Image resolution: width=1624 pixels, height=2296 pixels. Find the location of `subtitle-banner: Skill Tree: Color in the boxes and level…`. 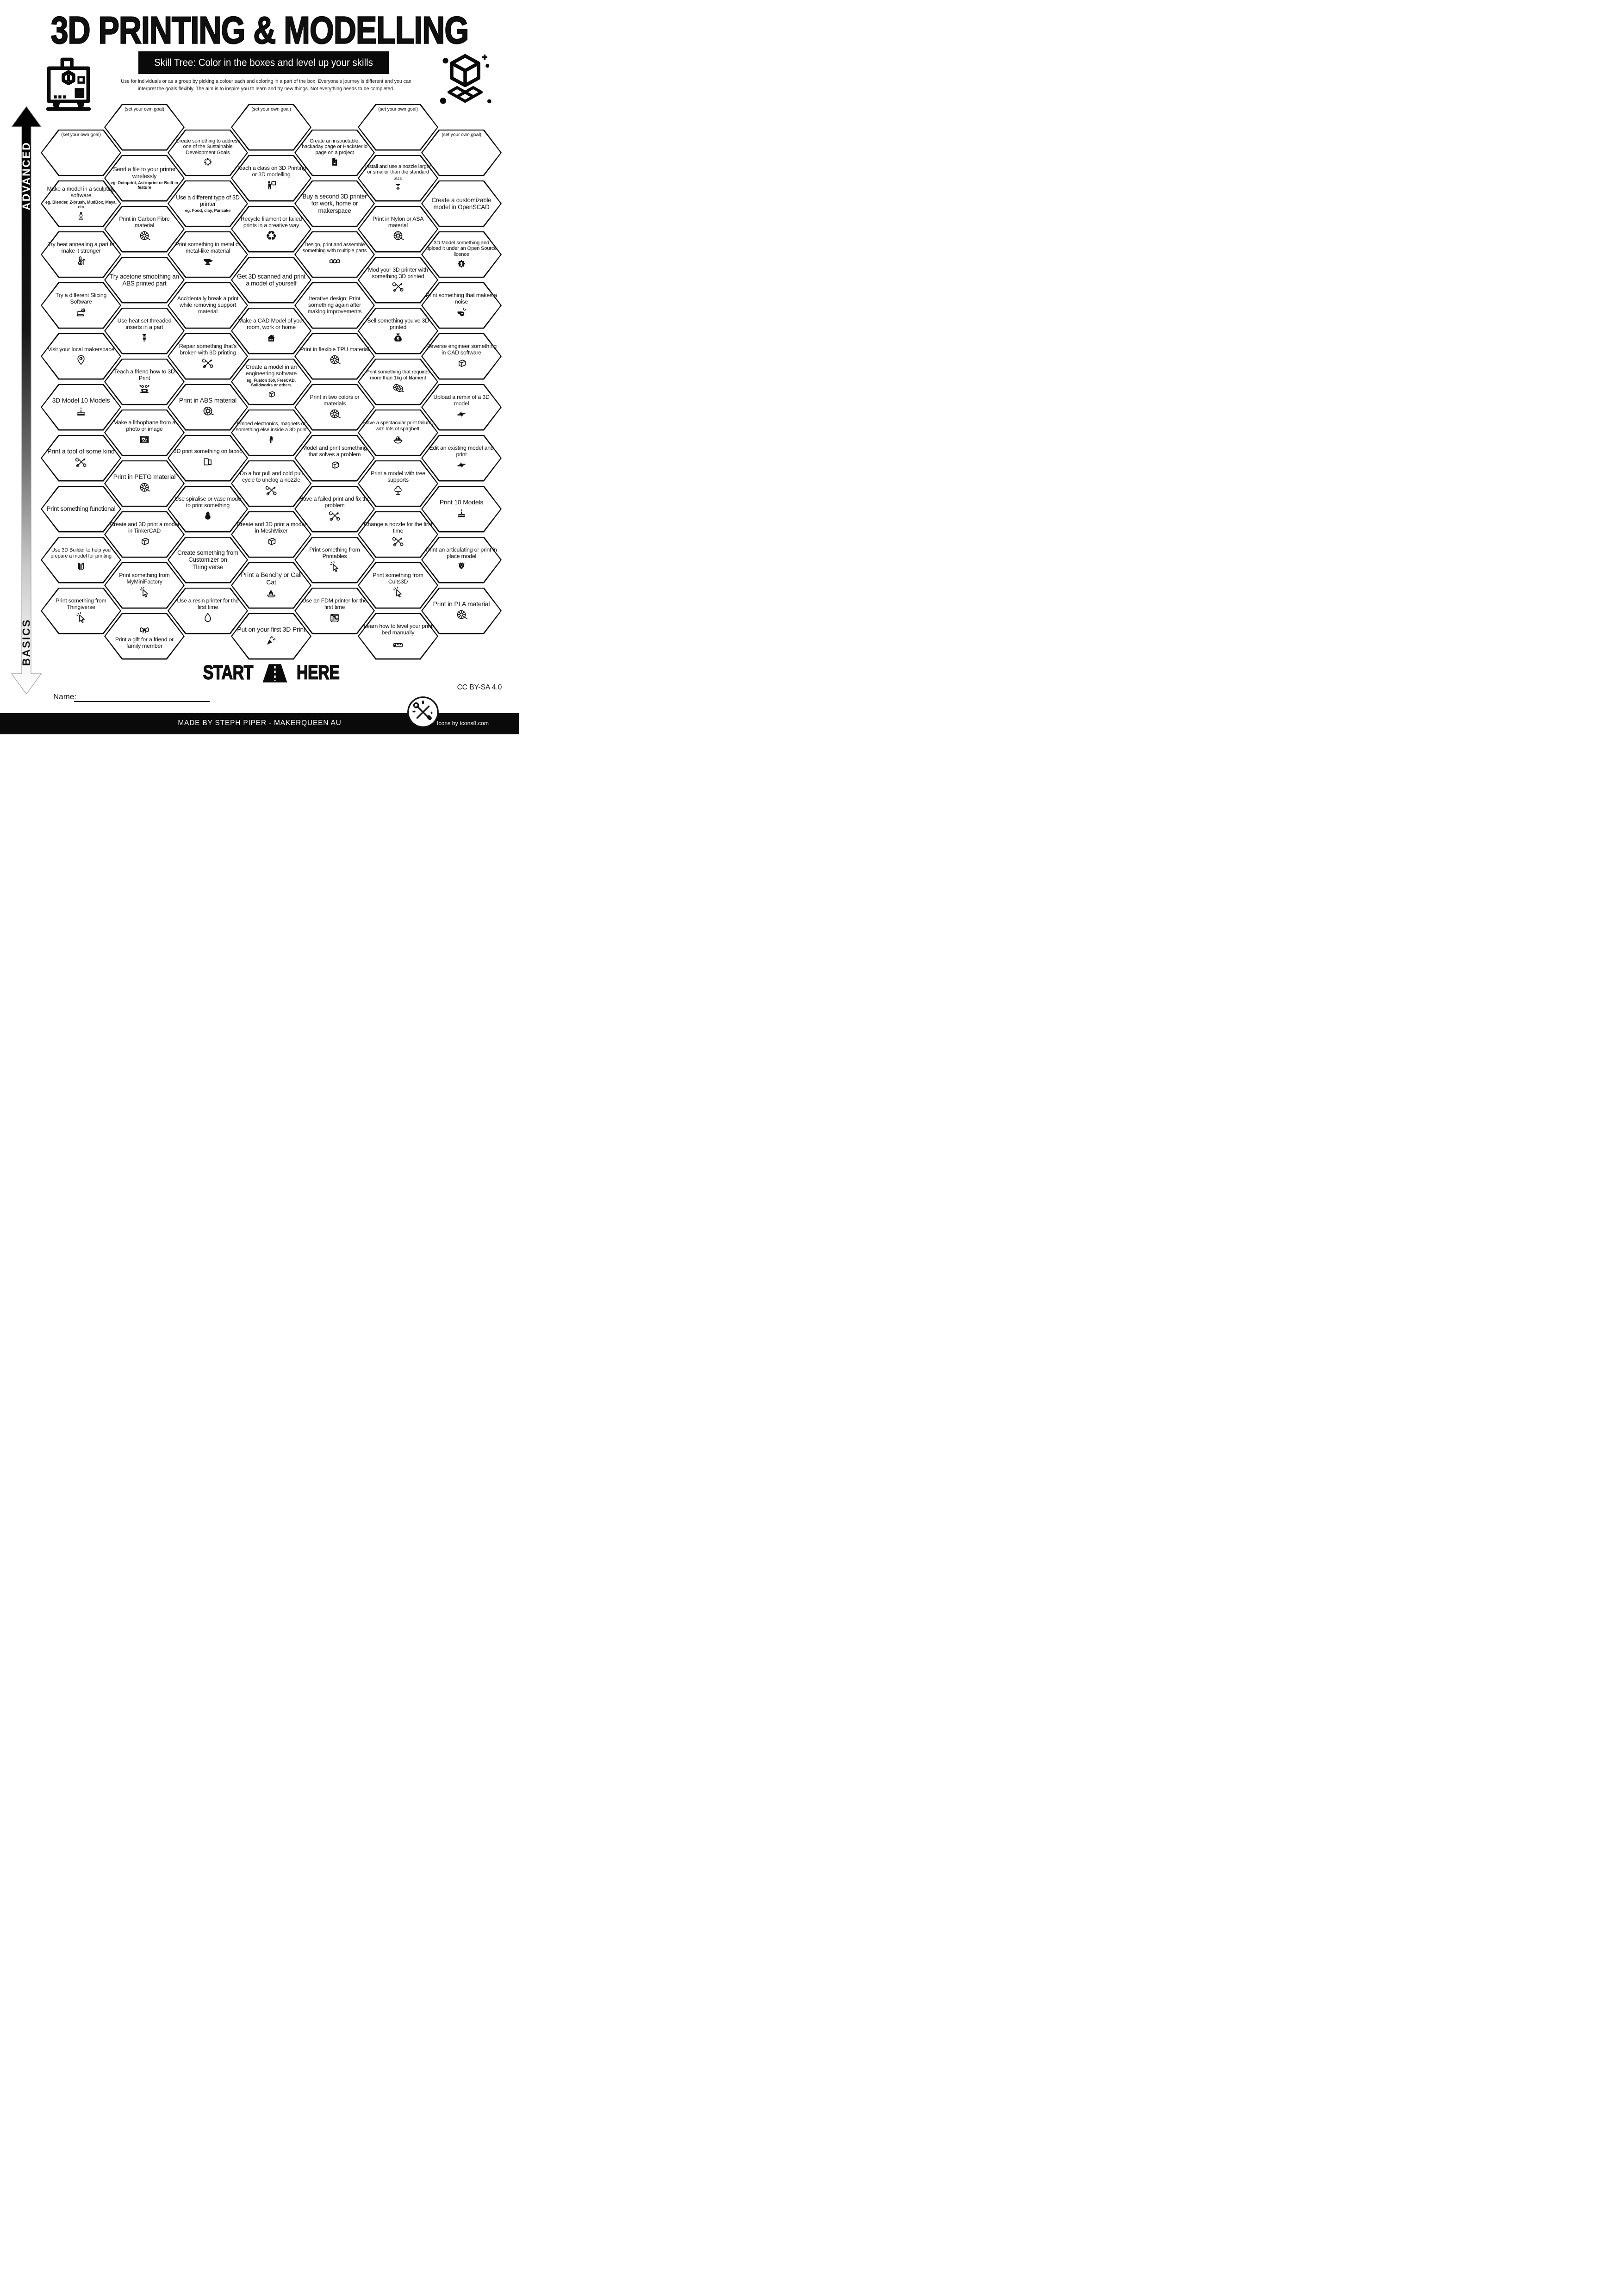

subtitle-banner: Skill Tree: Color in the boxes and level… is located at coordinates (263, 62).